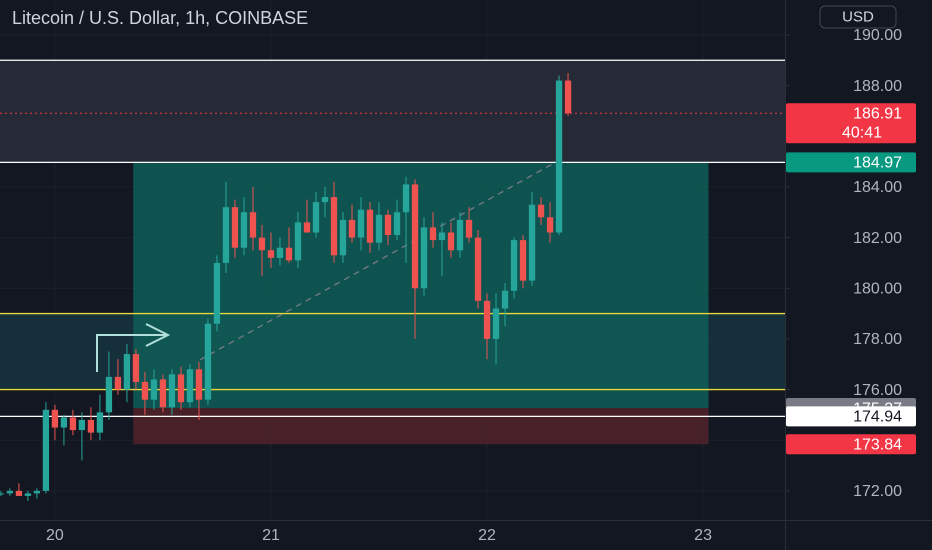 Image resolution: width=932 pixels, height=550 pixels. I want to click on arrow-line, so click(131, 353).